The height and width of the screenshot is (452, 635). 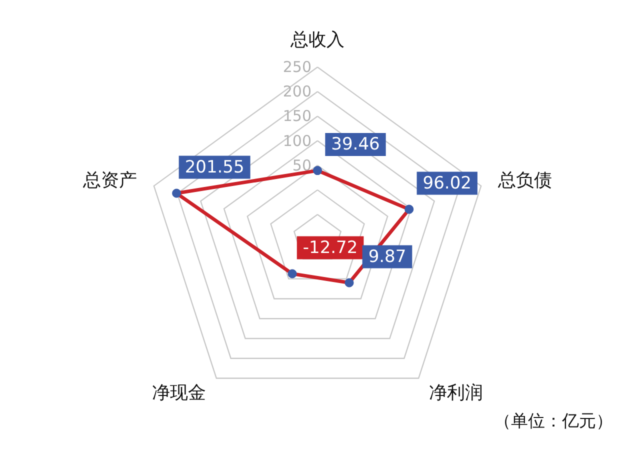 What do you see at coordinates (447, 183) in the screenshot?
I see `data-label: 96.02` at bounding box center [447, 183].